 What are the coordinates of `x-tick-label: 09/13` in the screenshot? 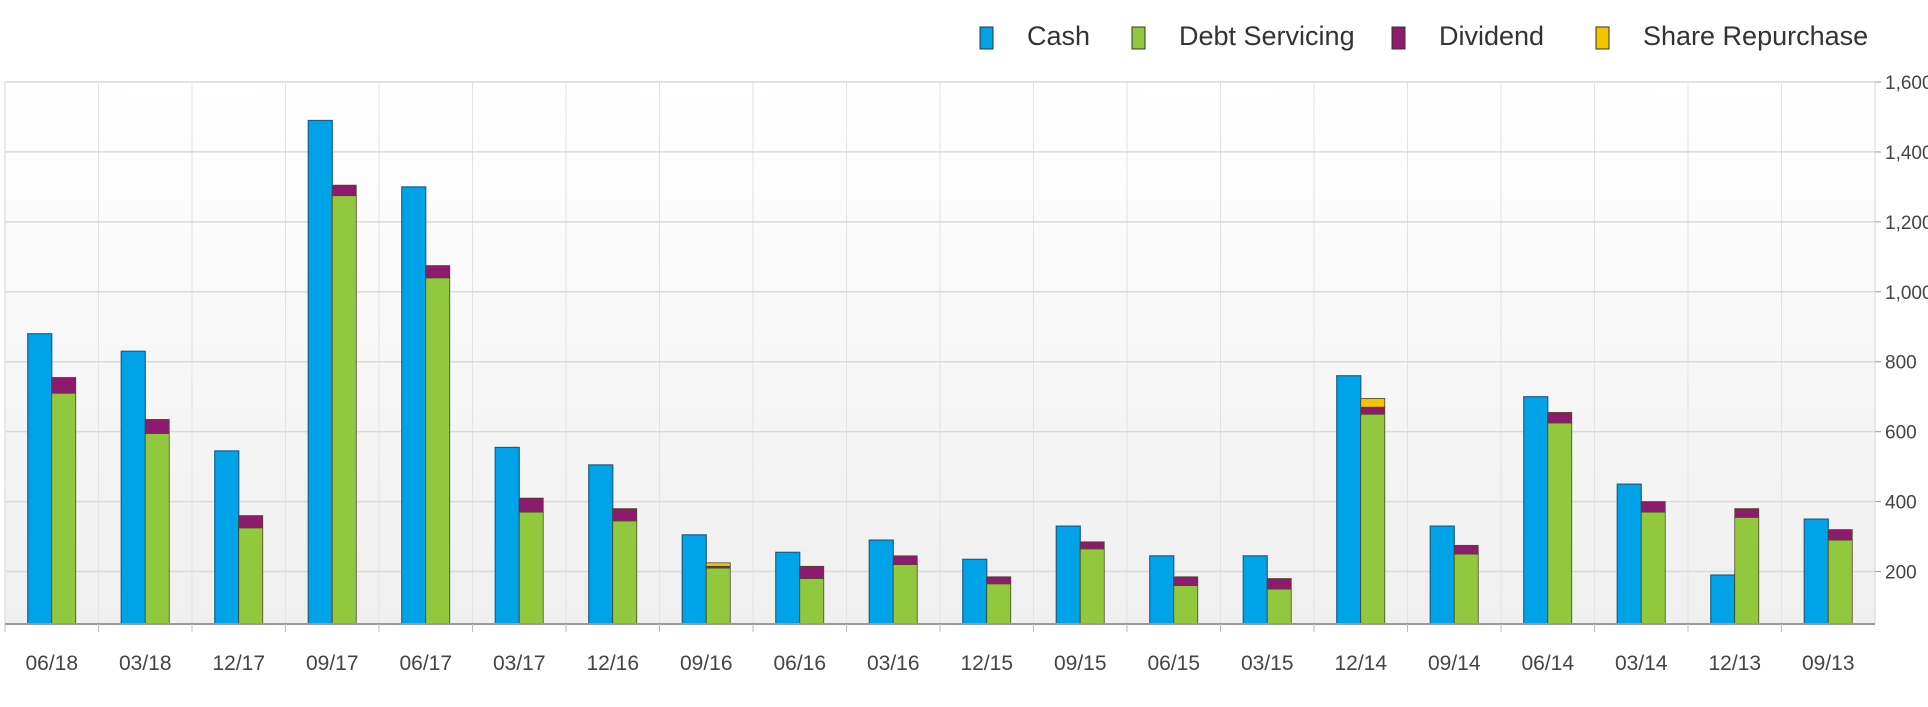 It's located at (1828, 663).